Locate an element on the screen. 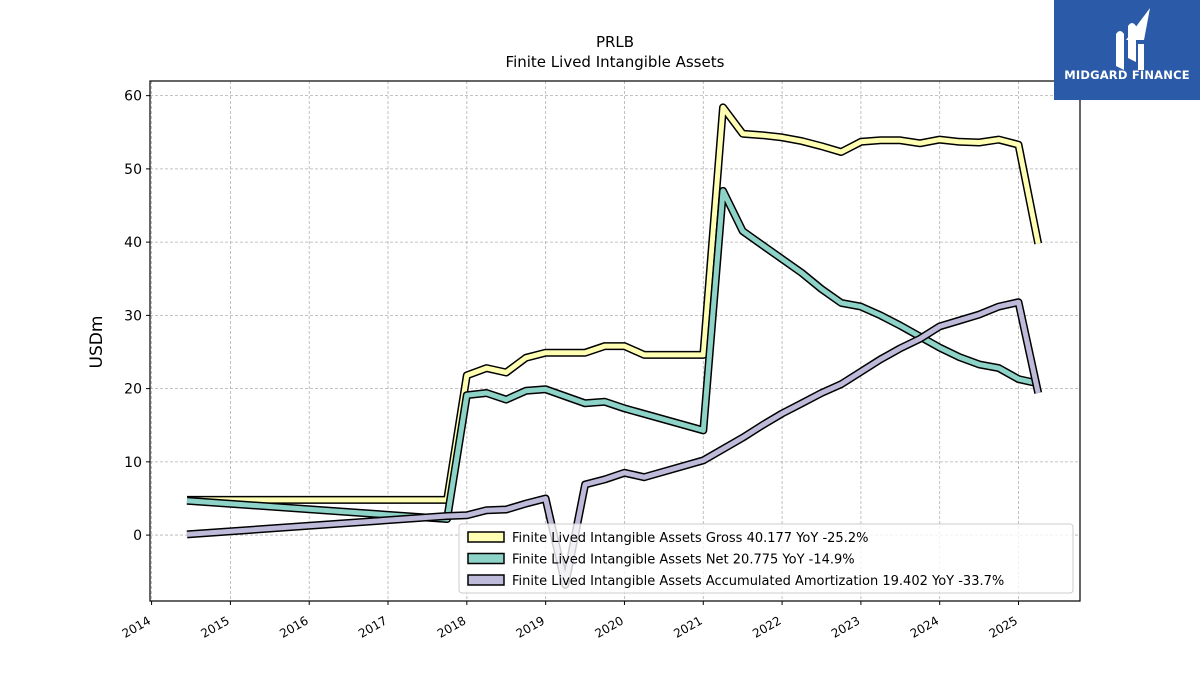 The height and width of the screenshot is (675, 1200). x-tick-label: 2017 is located at coordinates (372, 626).